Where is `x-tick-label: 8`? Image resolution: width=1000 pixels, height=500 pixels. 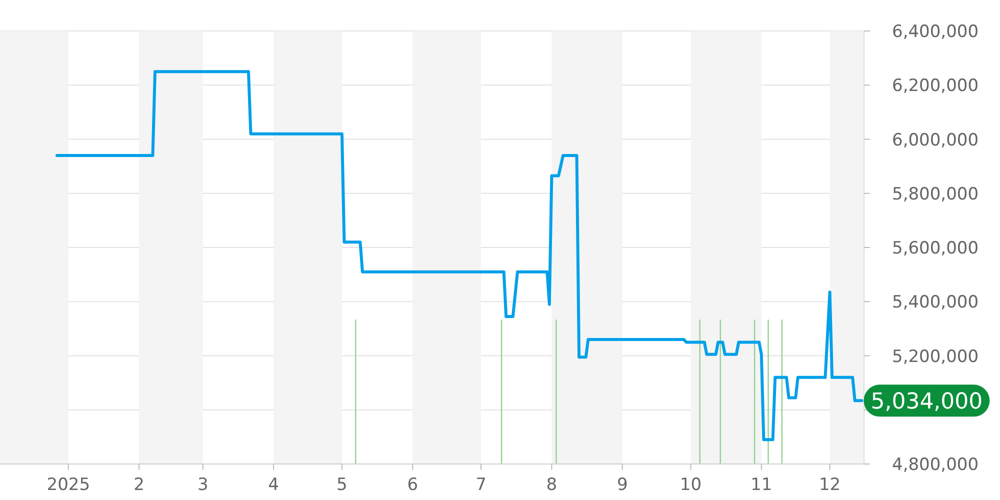 x-tick-label: 8 is located at coordinates (552, 485).